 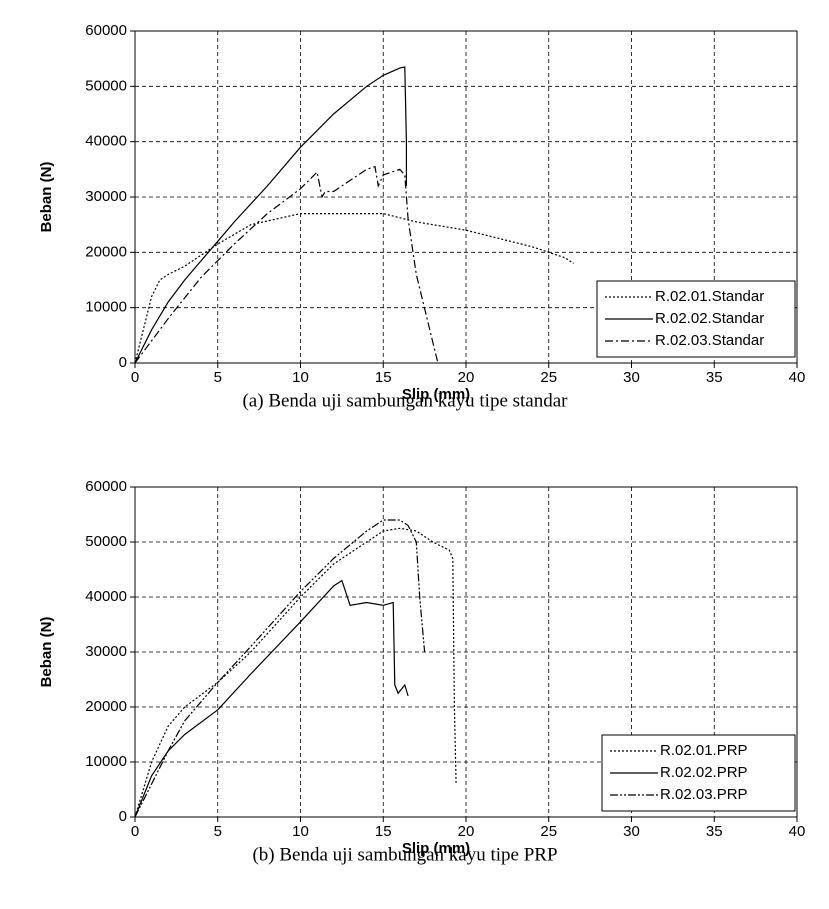 I want to click on caption: (b) Benda uji sambungan kayu tipe PRP, so click(x=404, y=854).